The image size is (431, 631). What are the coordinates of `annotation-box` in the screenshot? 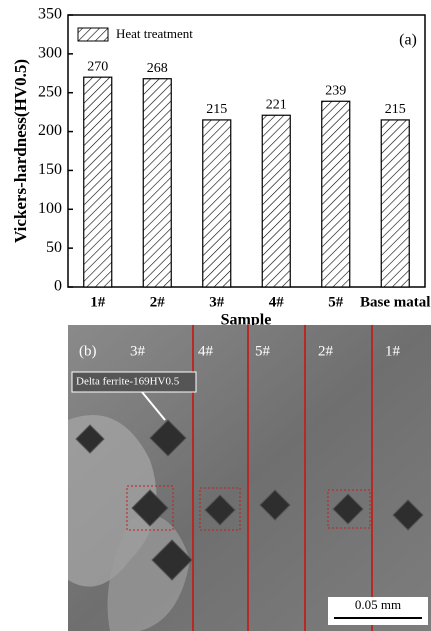 It's located at (134, 382).